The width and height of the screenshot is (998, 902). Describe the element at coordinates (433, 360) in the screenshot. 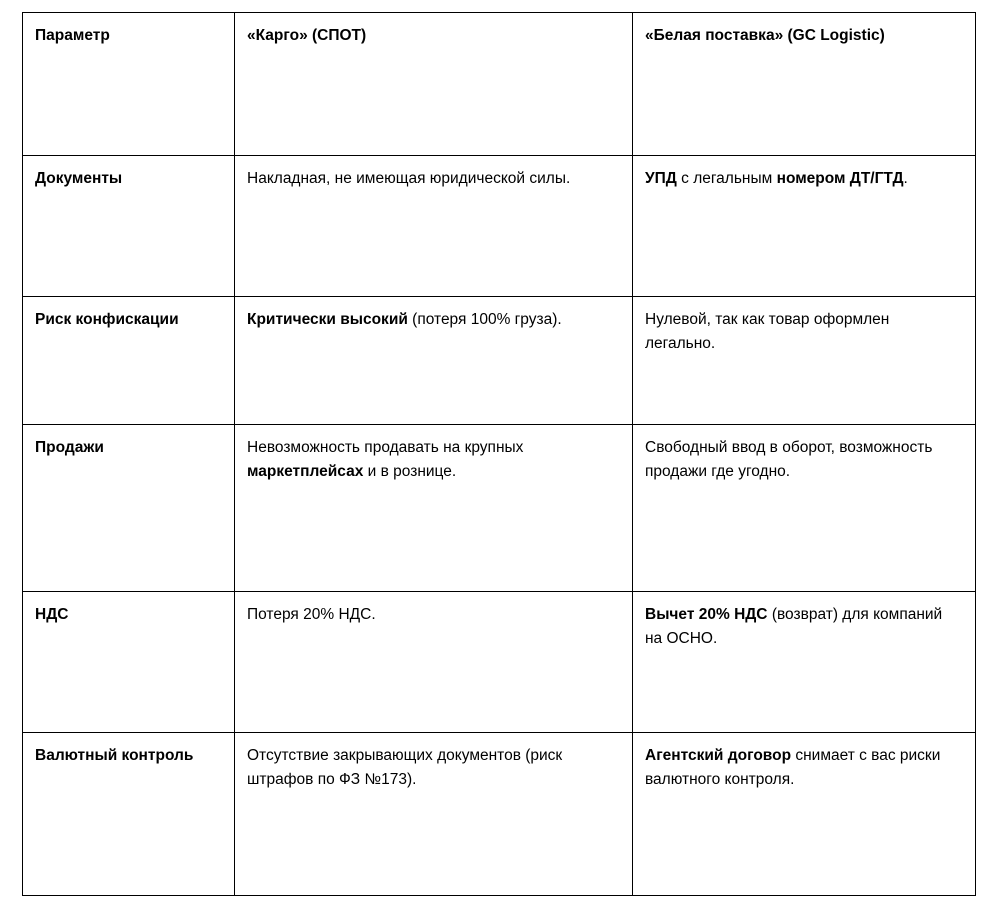

I see `cell-risk-cargo: Критически высокий (потеря 100% груза).` at that location.